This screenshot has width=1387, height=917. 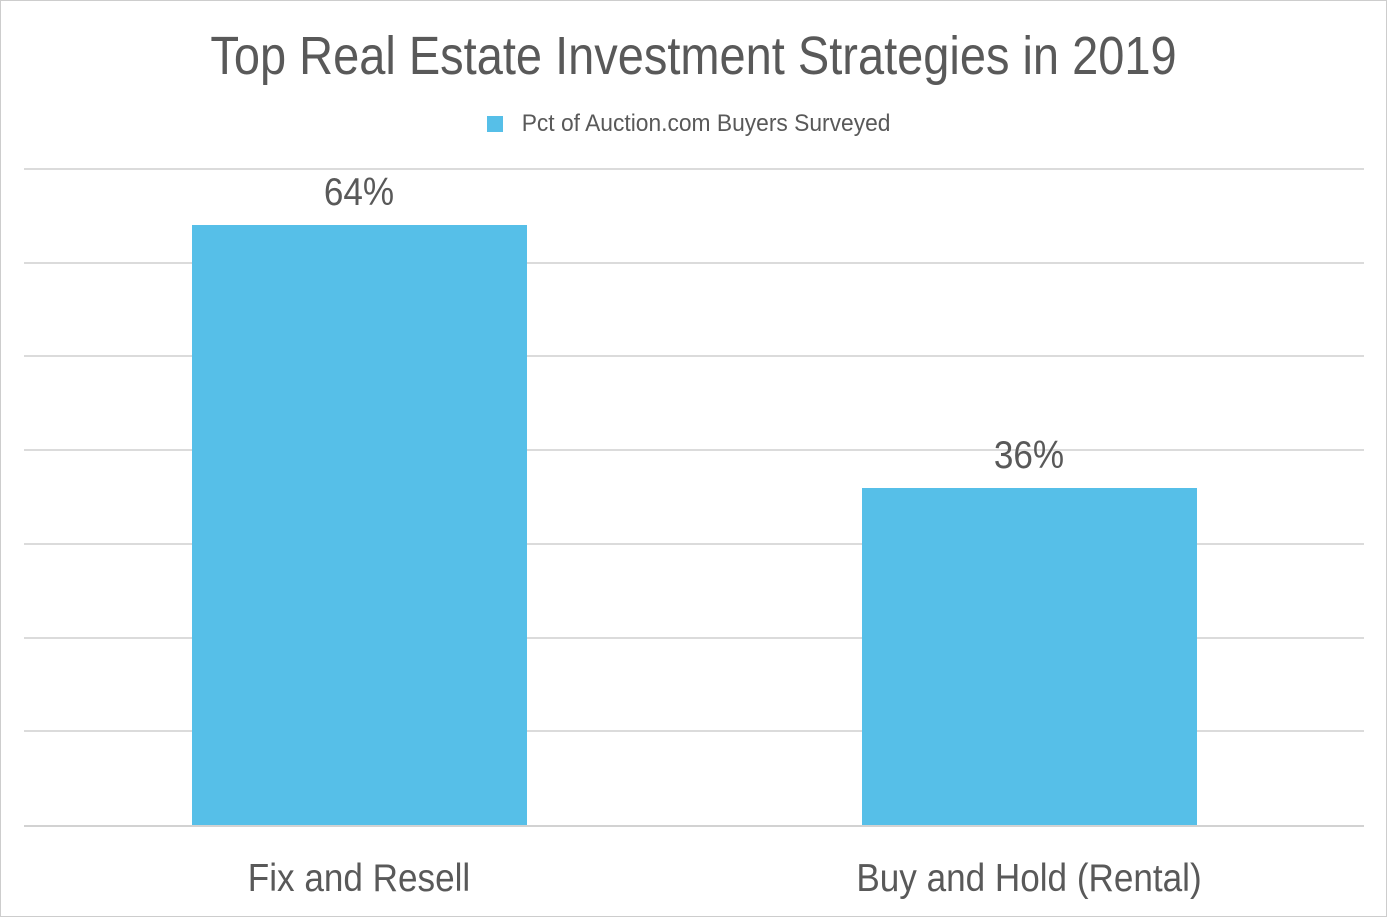 I want to click on category-label-1: Fix and Resell, so click(x=359, y=878).